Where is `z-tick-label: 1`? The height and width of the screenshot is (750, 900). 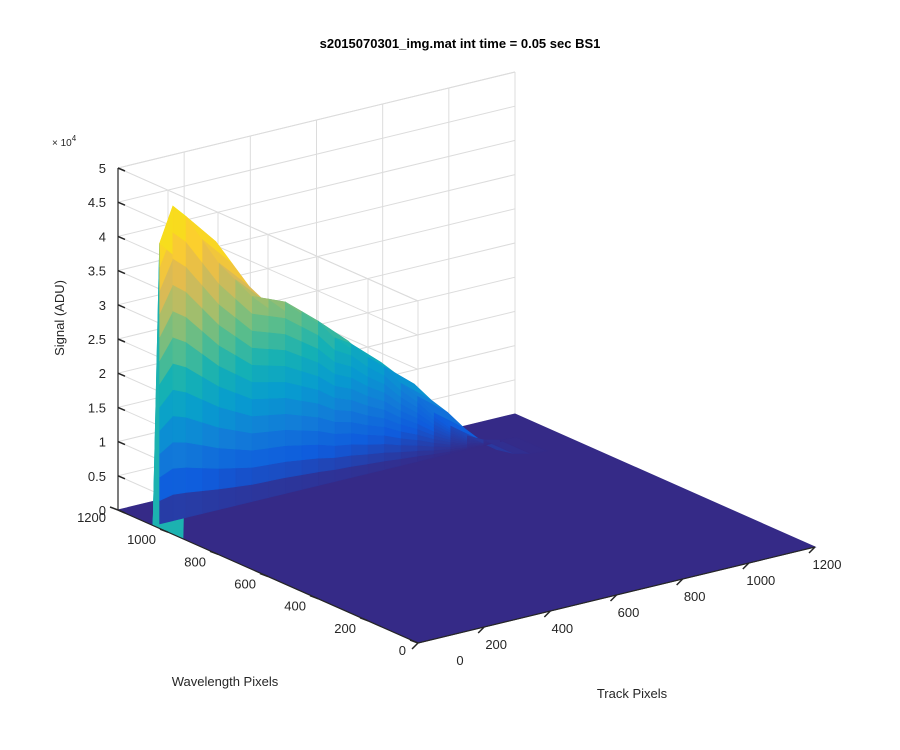 z-tick-label: 1 is located at coordinates (102, 442).